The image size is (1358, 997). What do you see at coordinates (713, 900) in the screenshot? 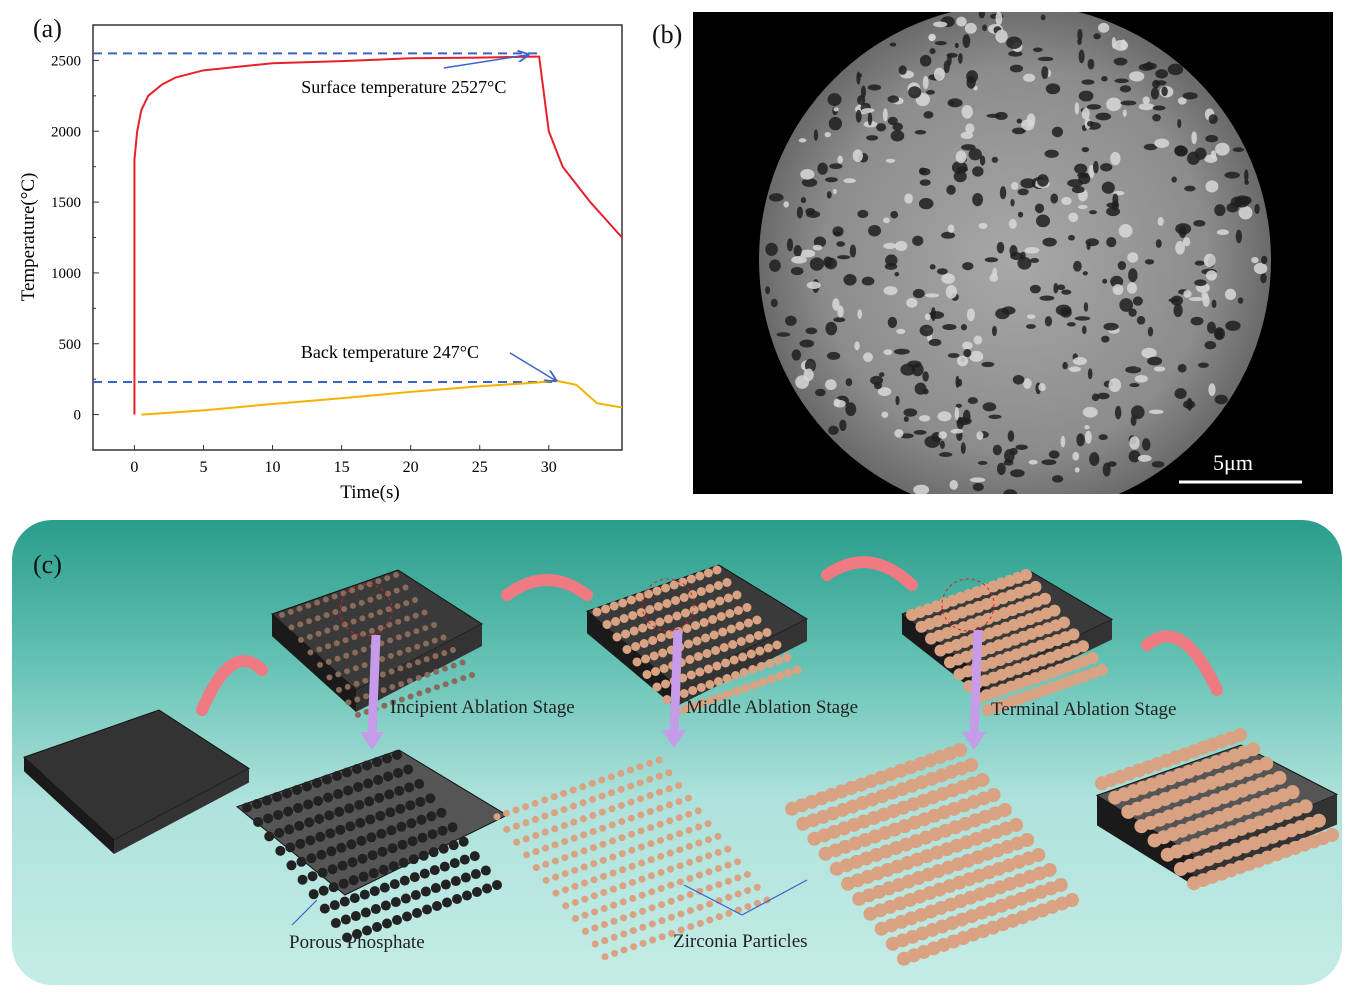
I see `label-pointer-line` at bounding box center [713, 900].